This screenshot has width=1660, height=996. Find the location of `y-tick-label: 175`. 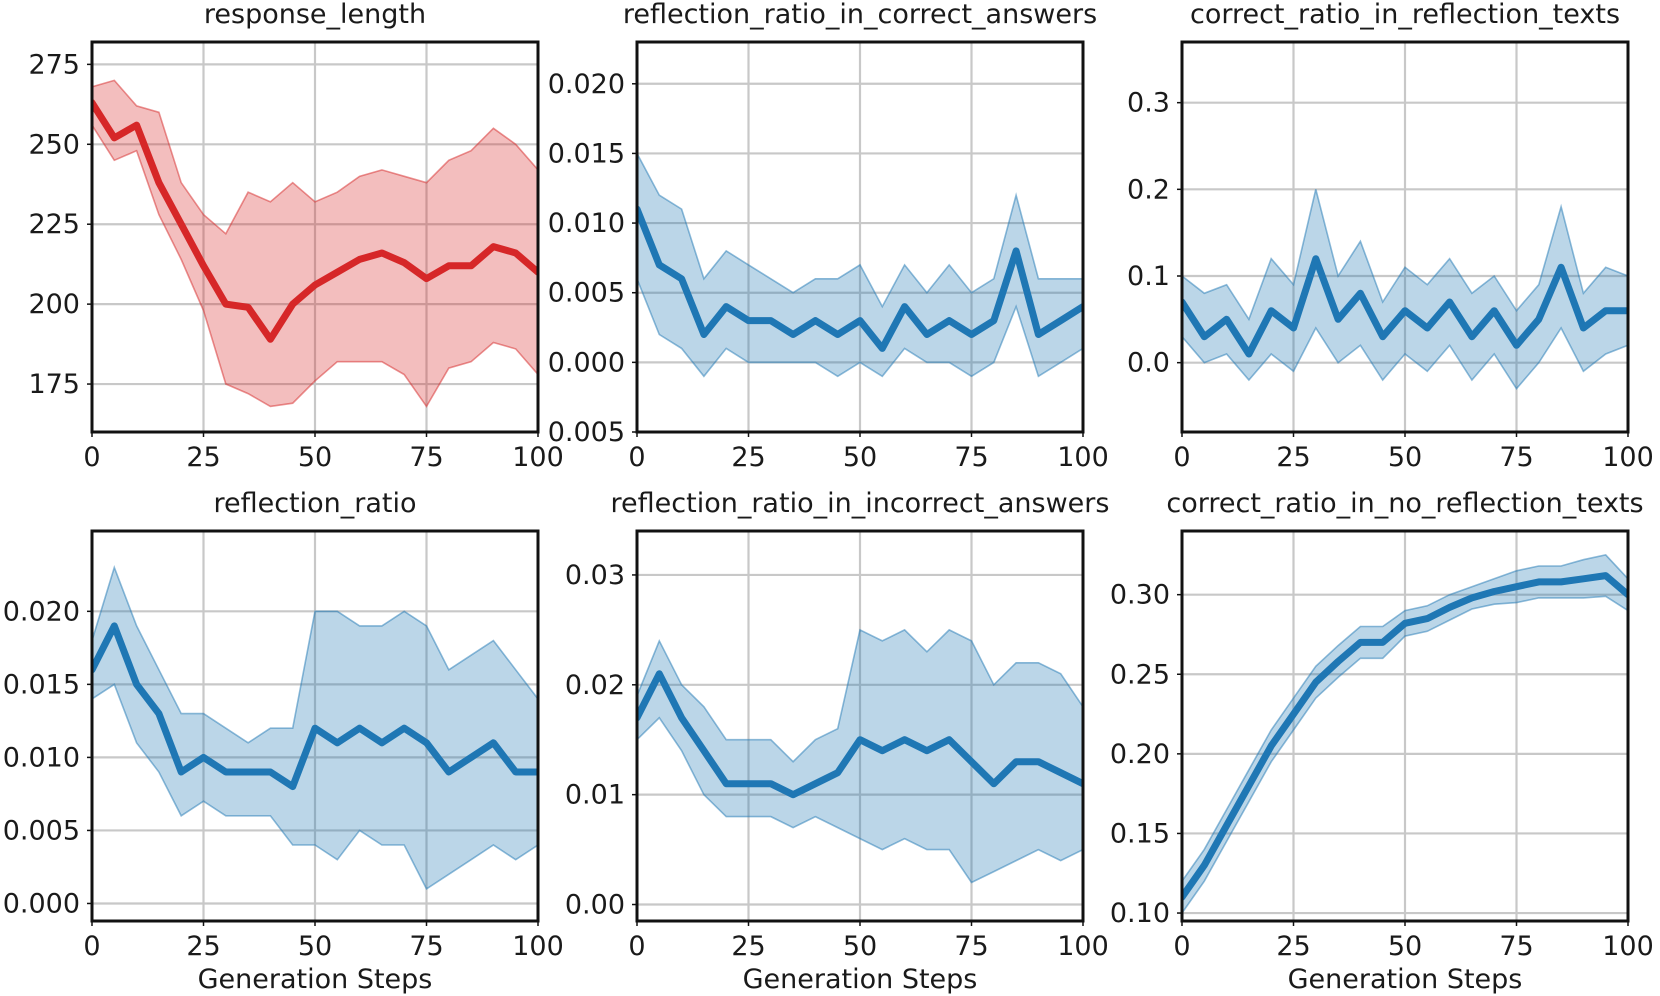

y-tick-label: 175 is located at coordinates (54, 384).